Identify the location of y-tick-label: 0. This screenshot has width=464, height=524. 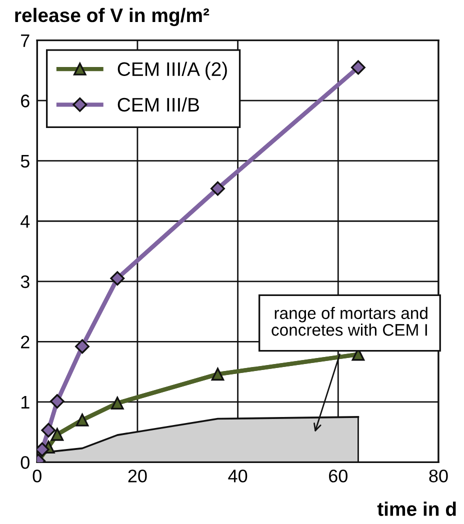
(25, 462).